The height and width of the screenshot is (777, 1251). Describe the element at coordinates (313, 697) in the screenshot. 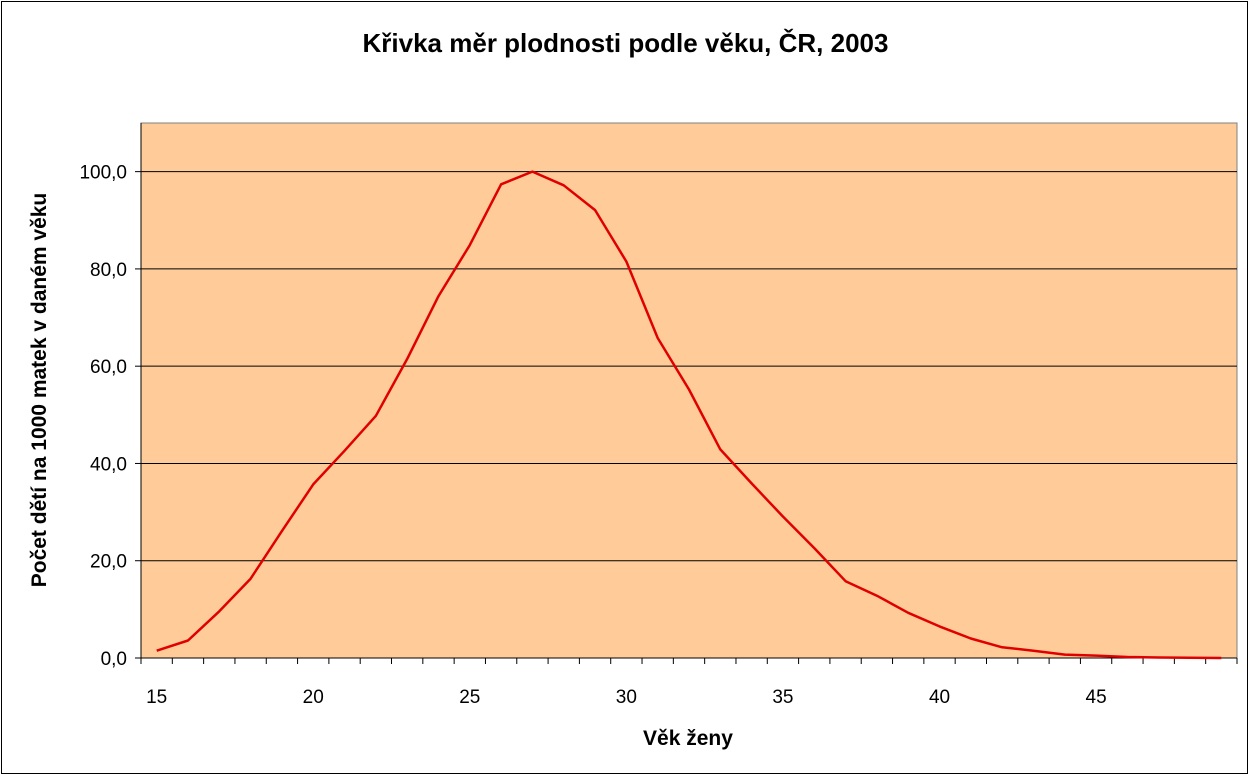

I see `x-tick-label: 20` at that location.